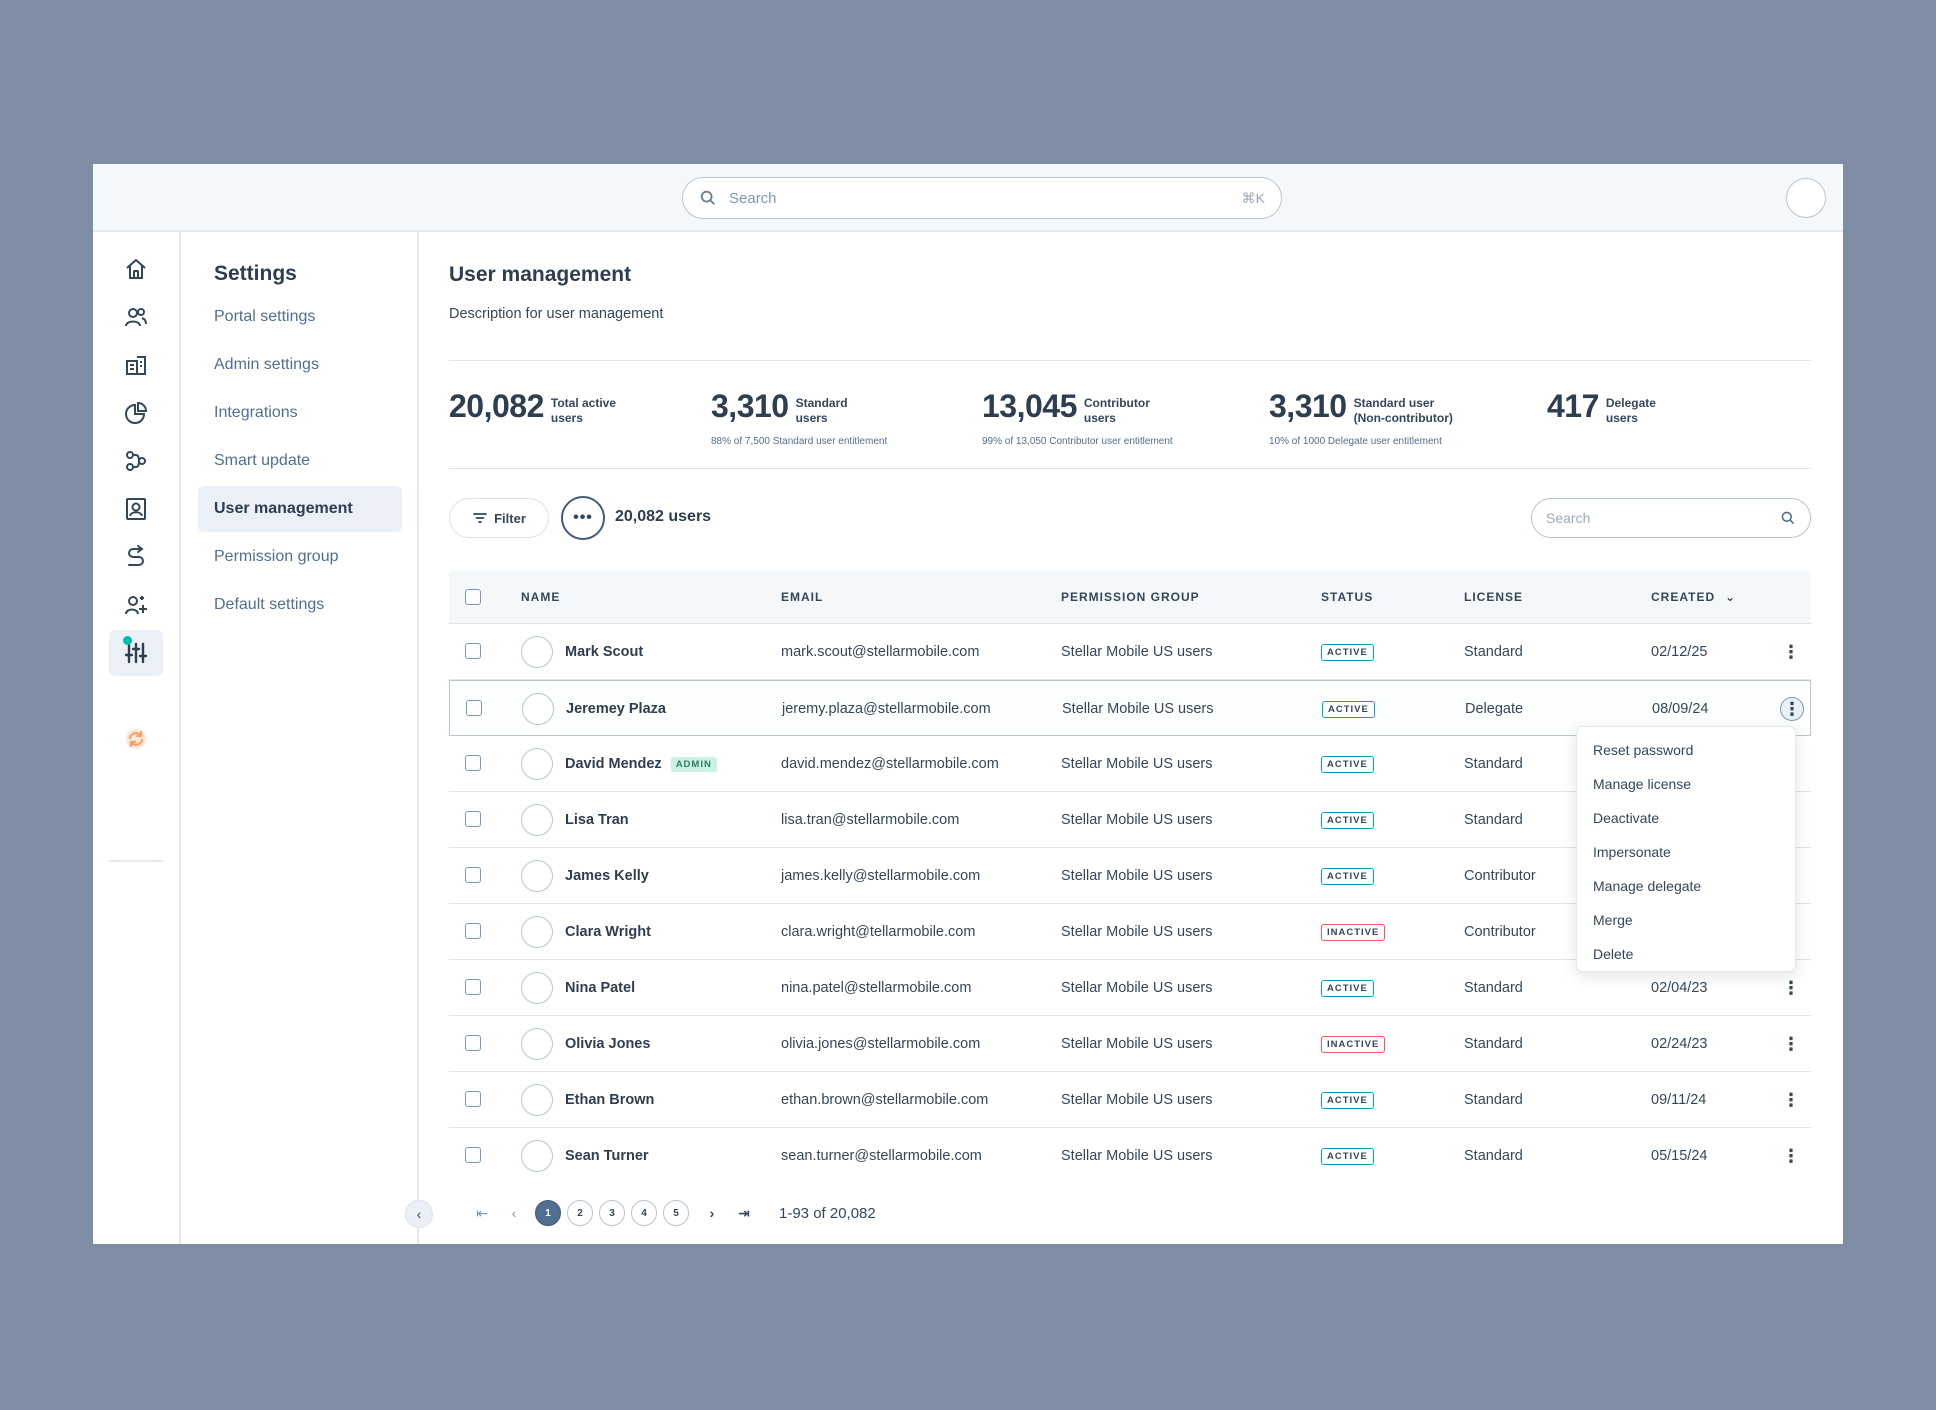 This screenshot has height=1410, width=1936. I want to click on account-avatar, so click(1806, 198).